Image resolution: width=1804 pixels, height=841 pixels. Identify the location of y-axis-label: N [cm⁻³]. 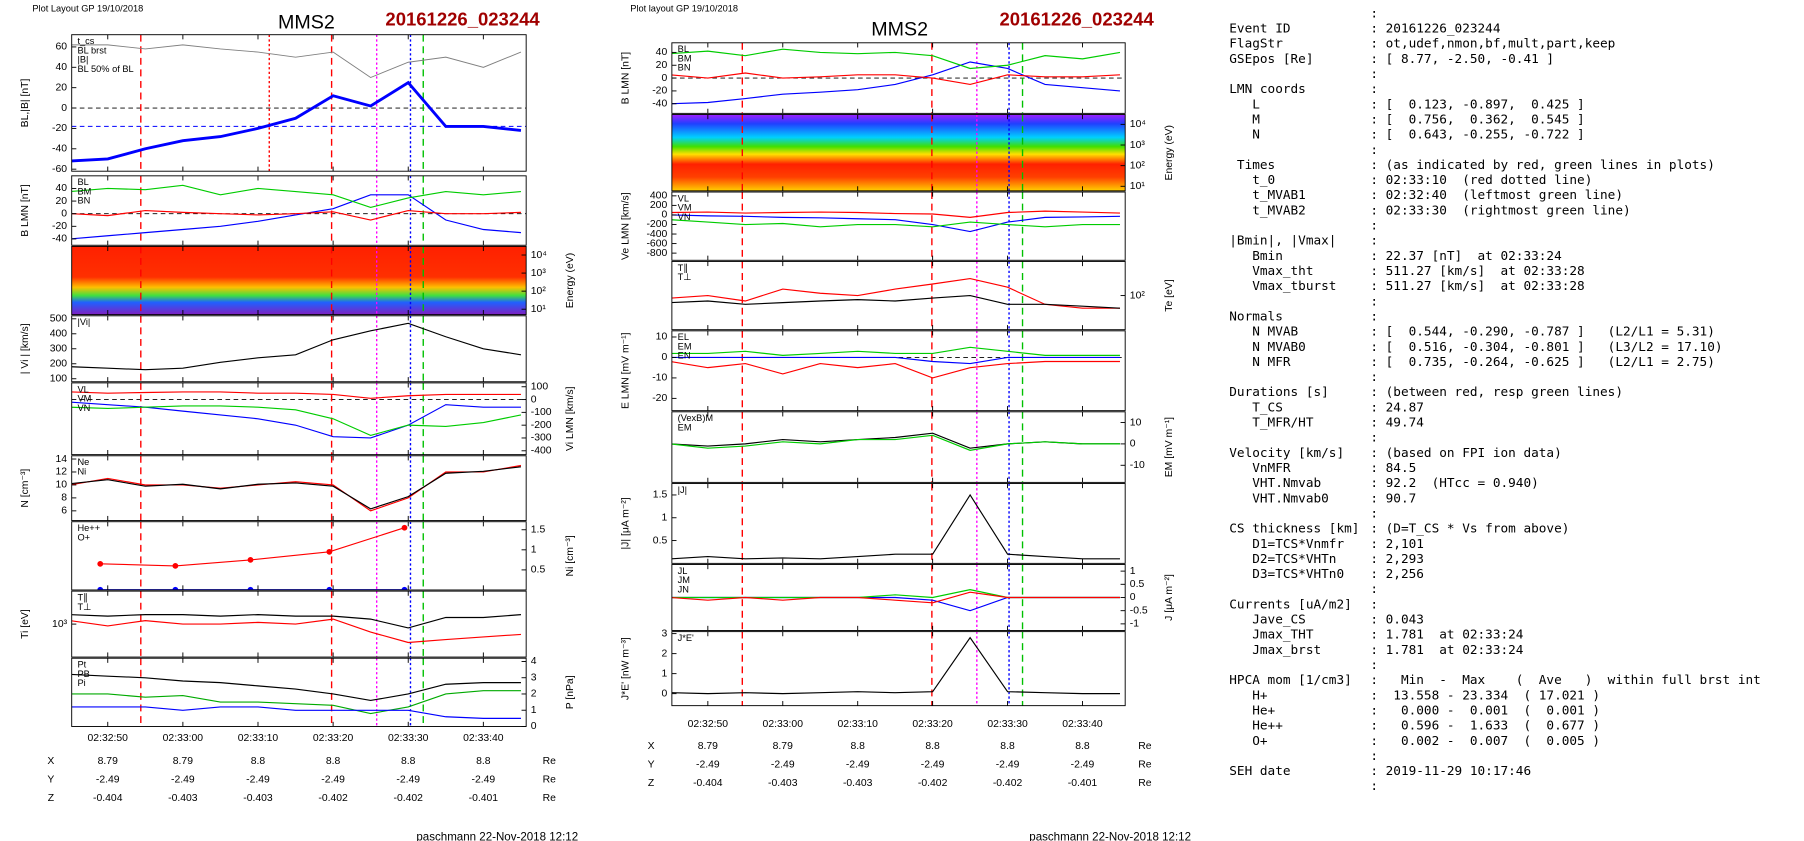
(25, 488).